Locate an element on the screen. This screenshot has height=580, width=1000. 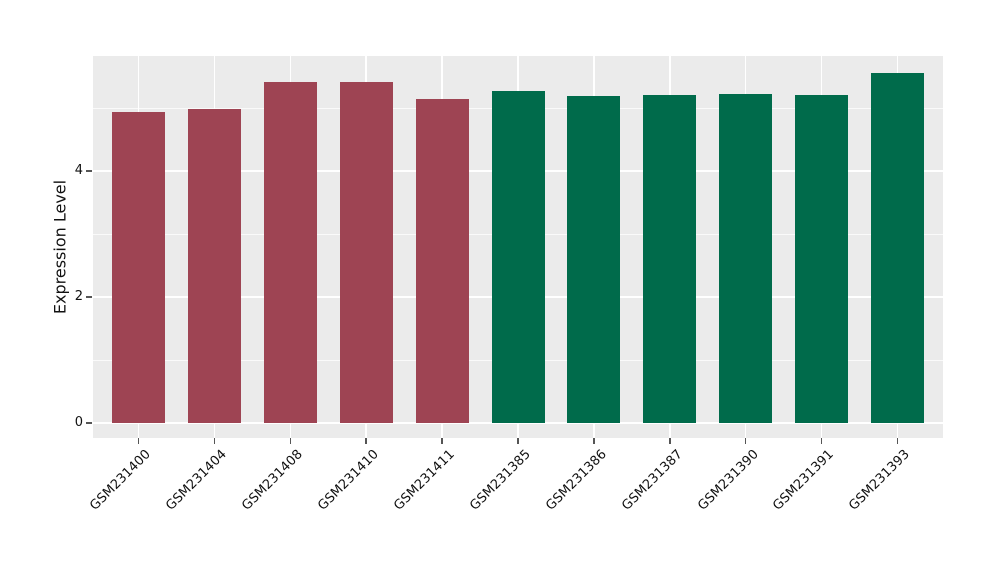
bar-GSM231411 is located at coordinates (442, 261).